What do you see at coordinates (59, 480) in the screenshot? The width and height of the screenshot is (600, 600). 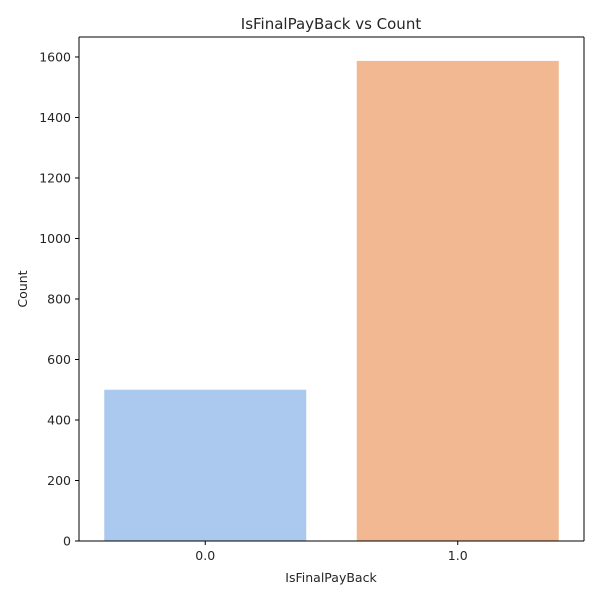 I see `y-tick-label: 200` at bounding box center [59, 480].